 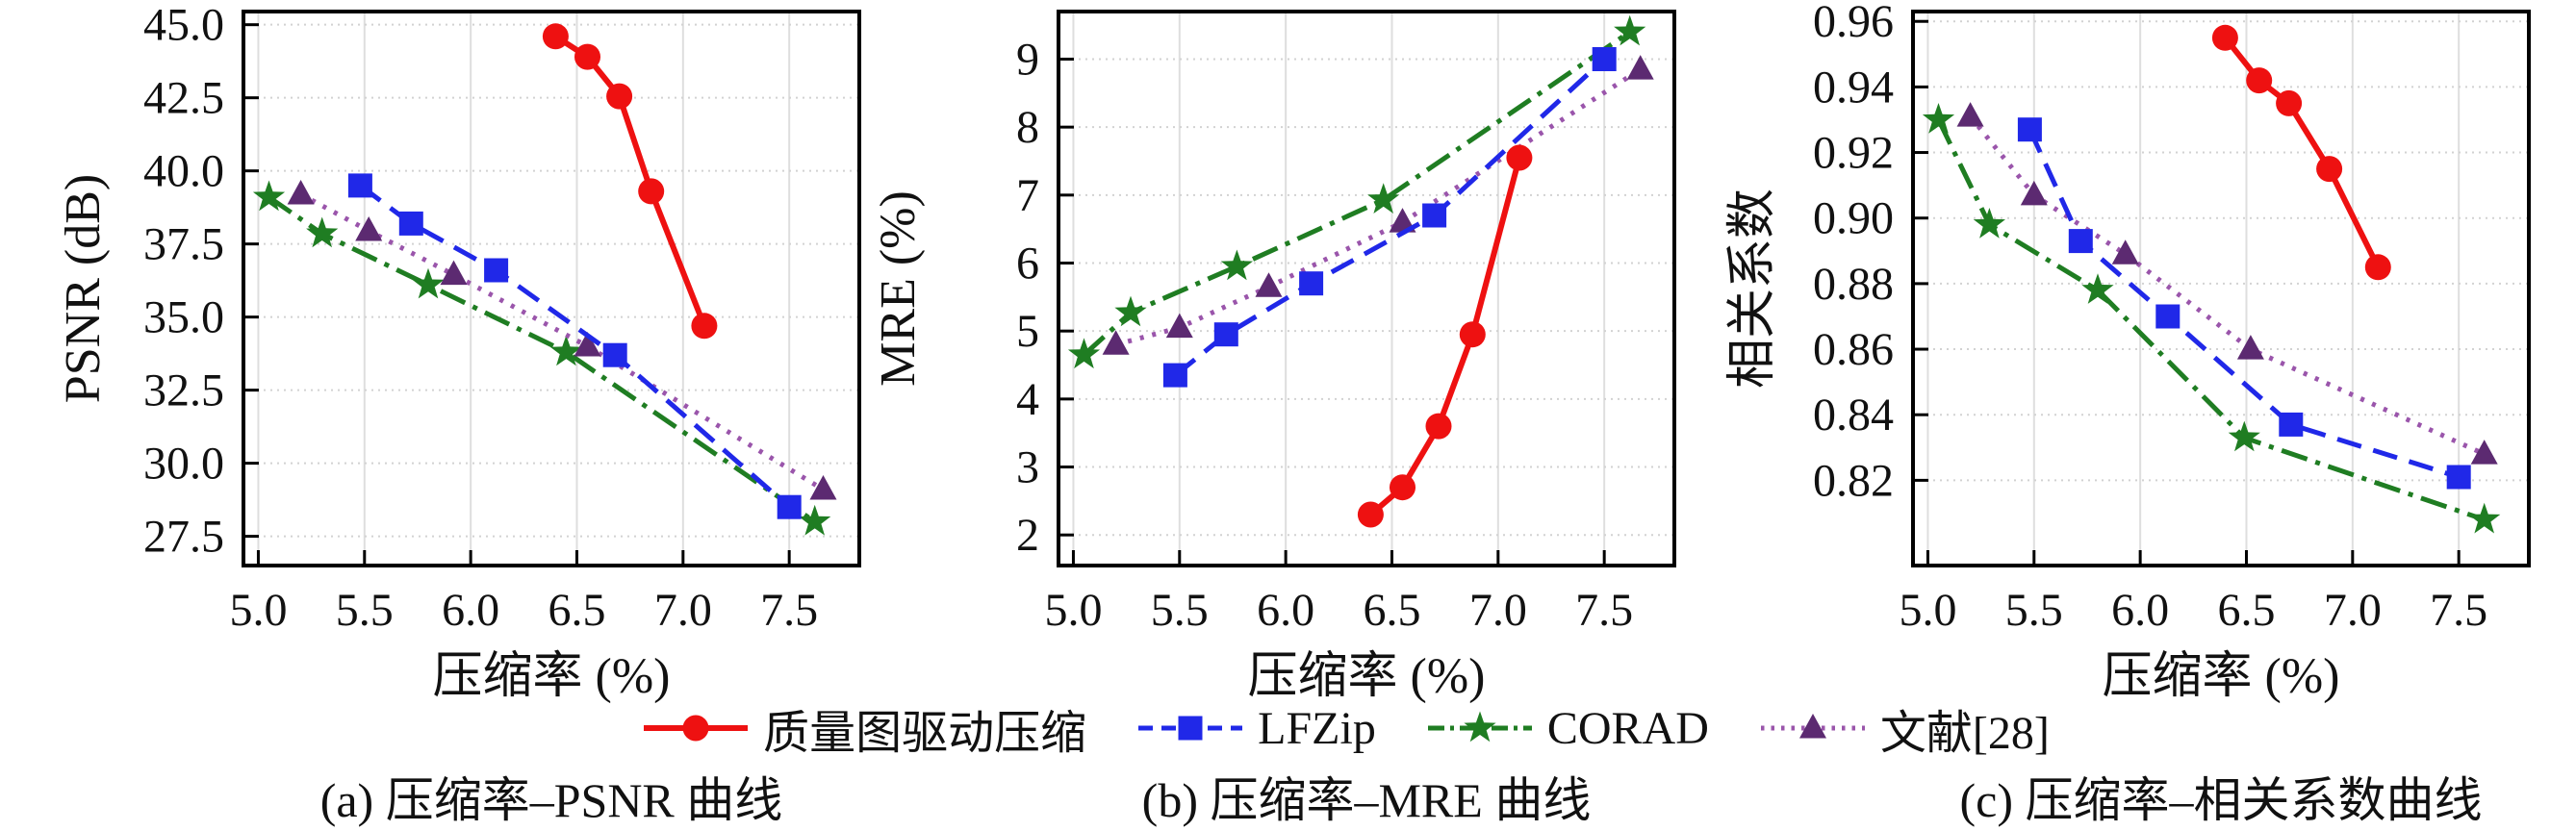 What do you see at coordinates (1812, 726) in the screenshot?
I see `legend-swatch-purple-triangle-icon` at bounding box center [1812, 726].